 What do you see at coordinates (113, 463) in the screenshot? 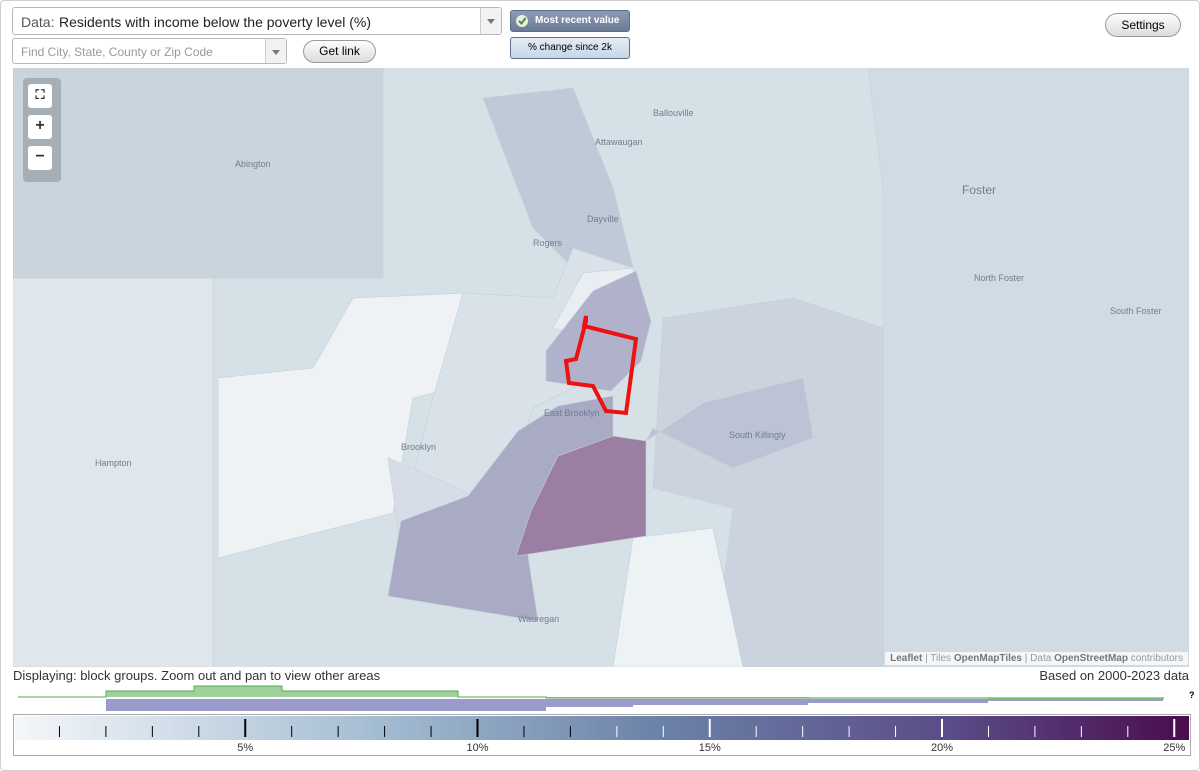
I see `place-label: Hampton` at bounding box center [113, 463].